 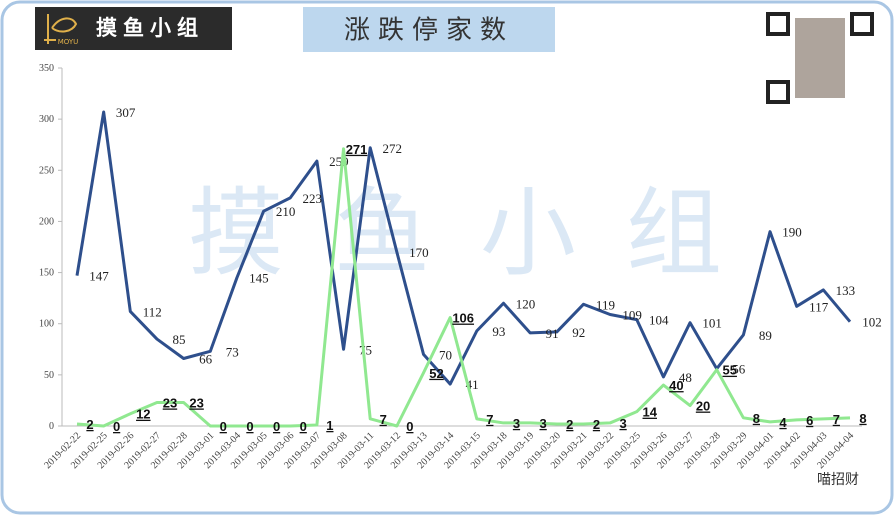 I want to click on y-tick-label: 300, so click(x=46, y=119).